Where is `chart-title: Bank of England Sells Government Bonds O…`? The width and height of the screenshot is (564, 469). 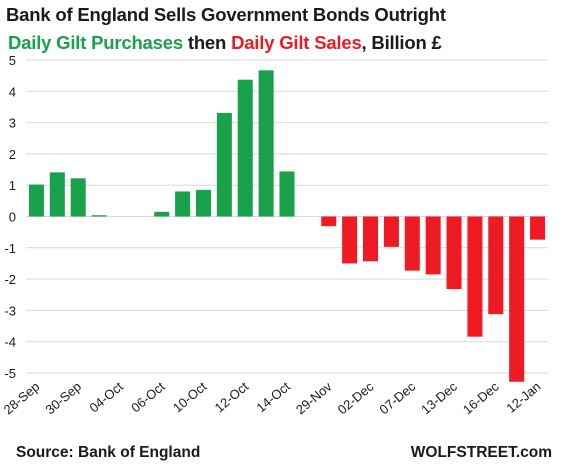
chart-title: Bank of England Sells Government Bonds O… is located at coordinates (226, 14).